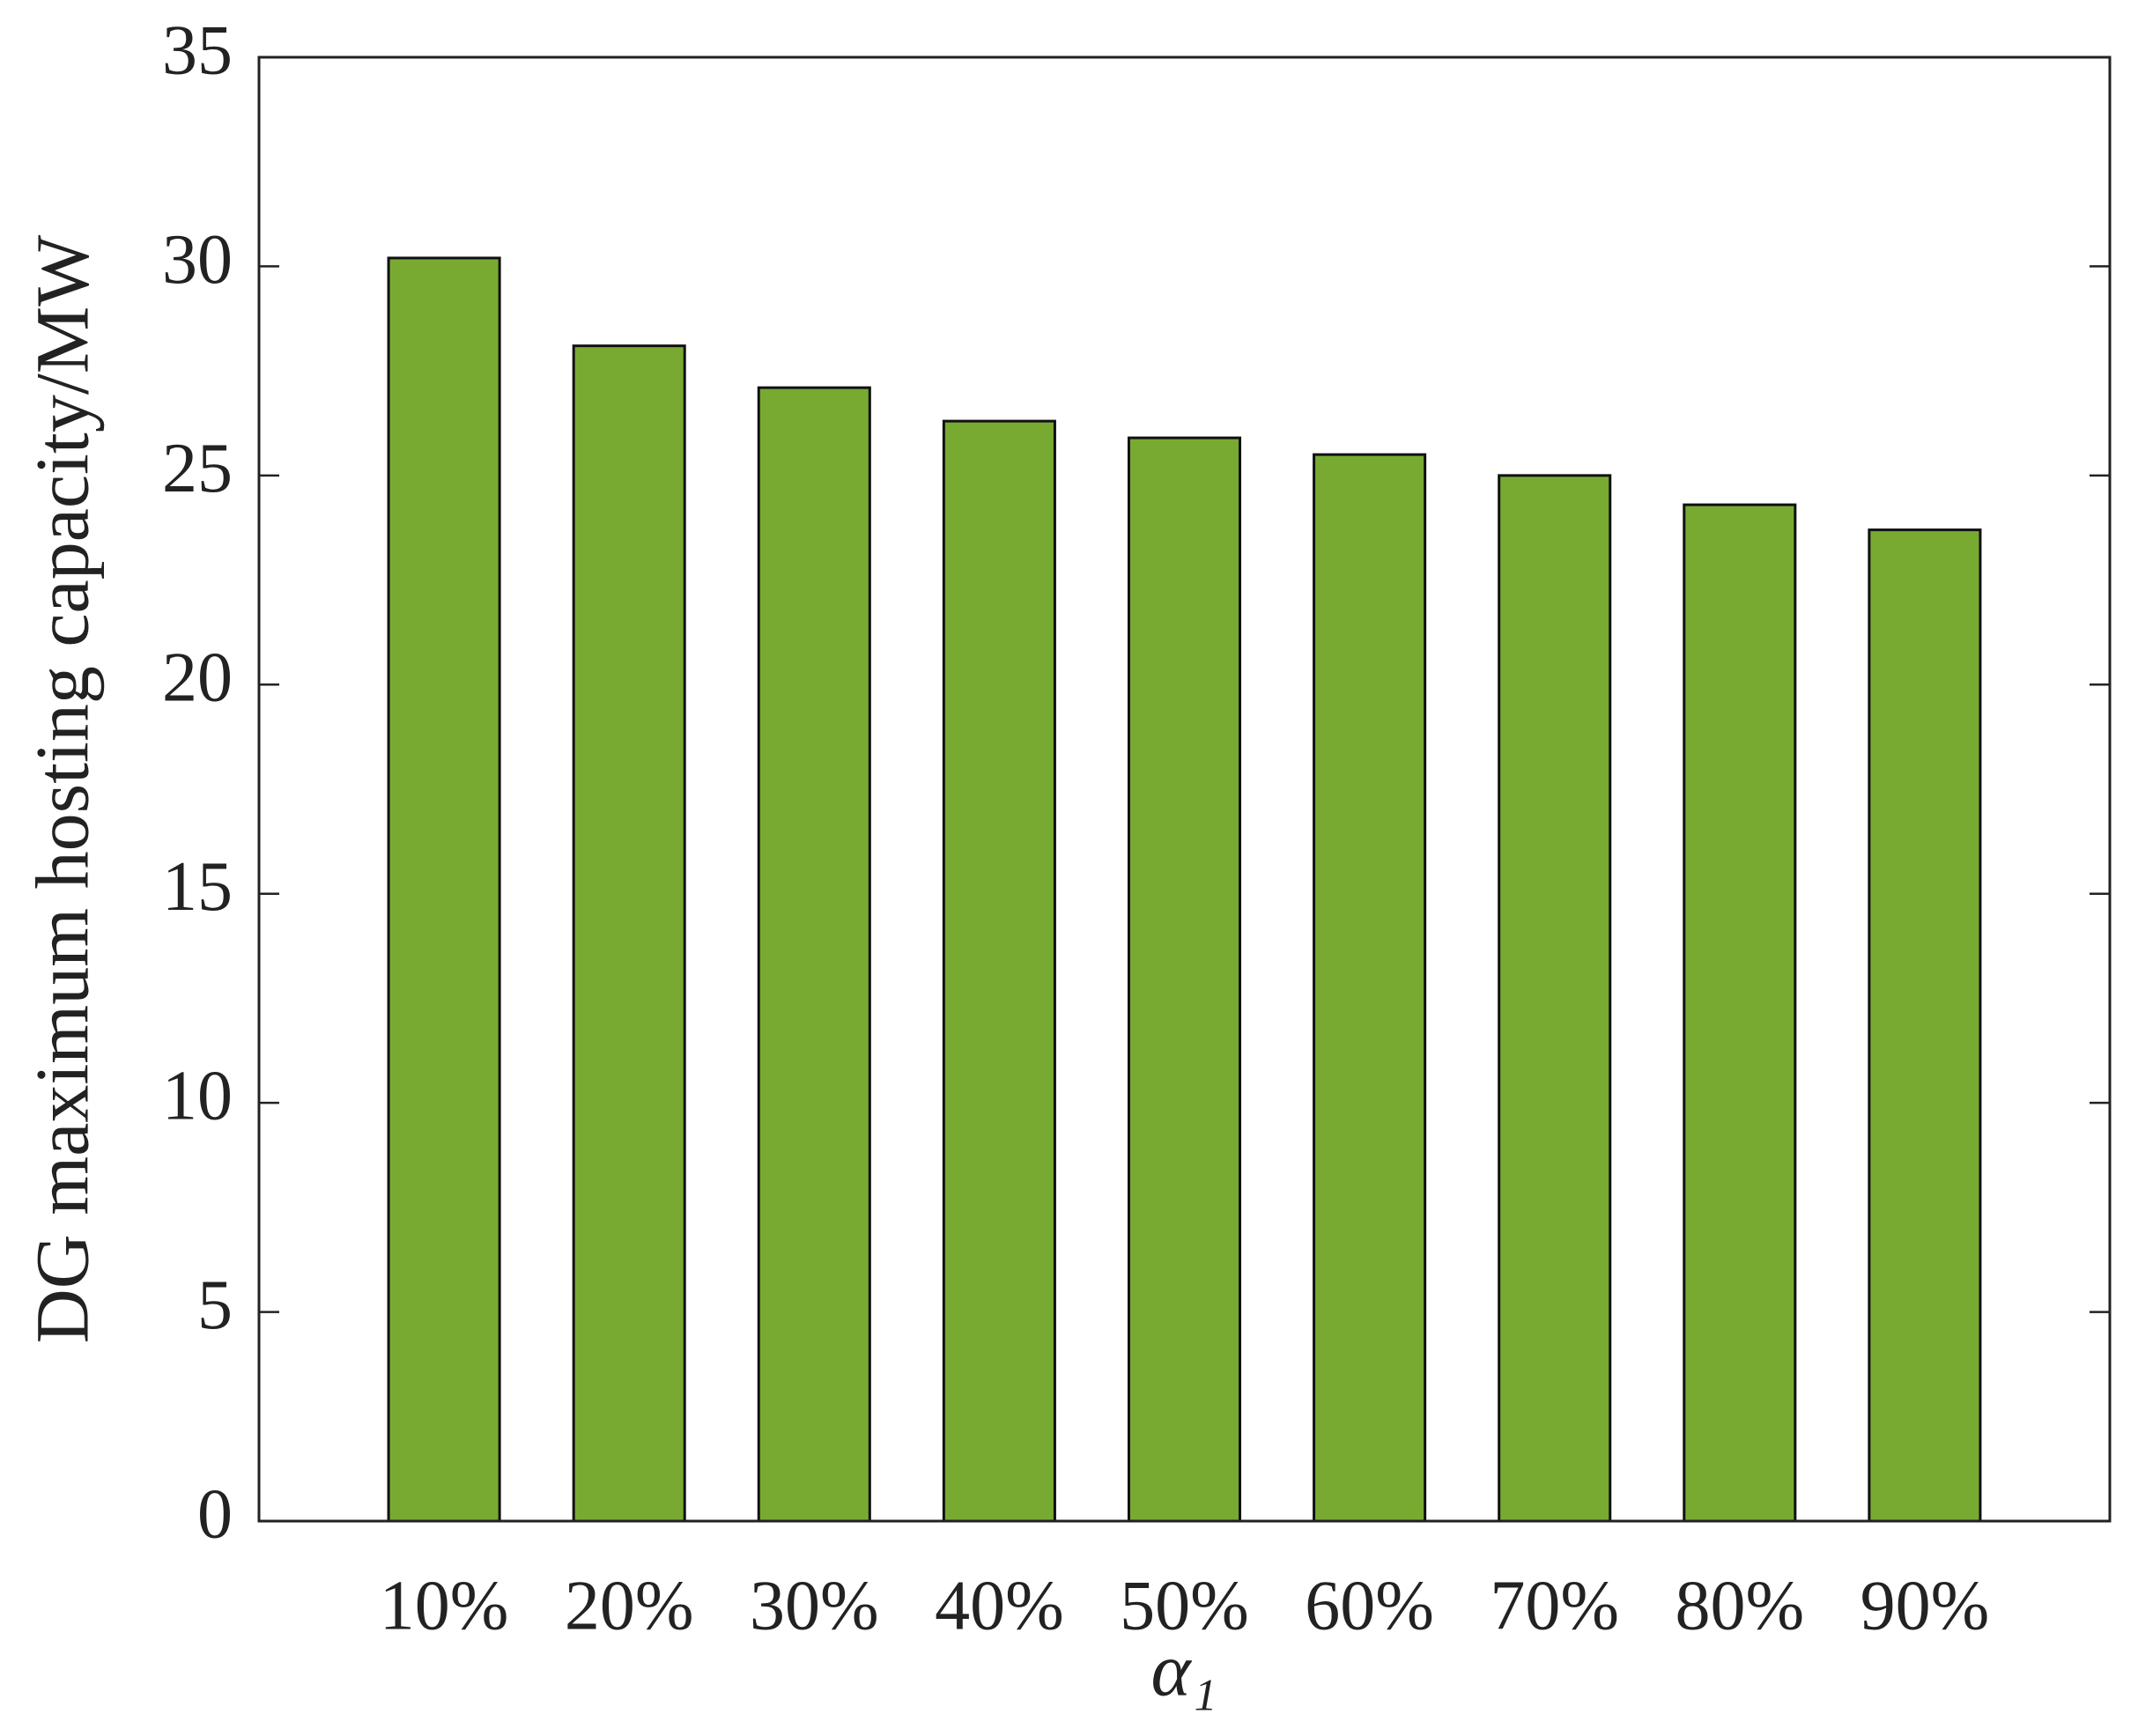  I want to click on y-tick-label: 15, so click(197, 887).